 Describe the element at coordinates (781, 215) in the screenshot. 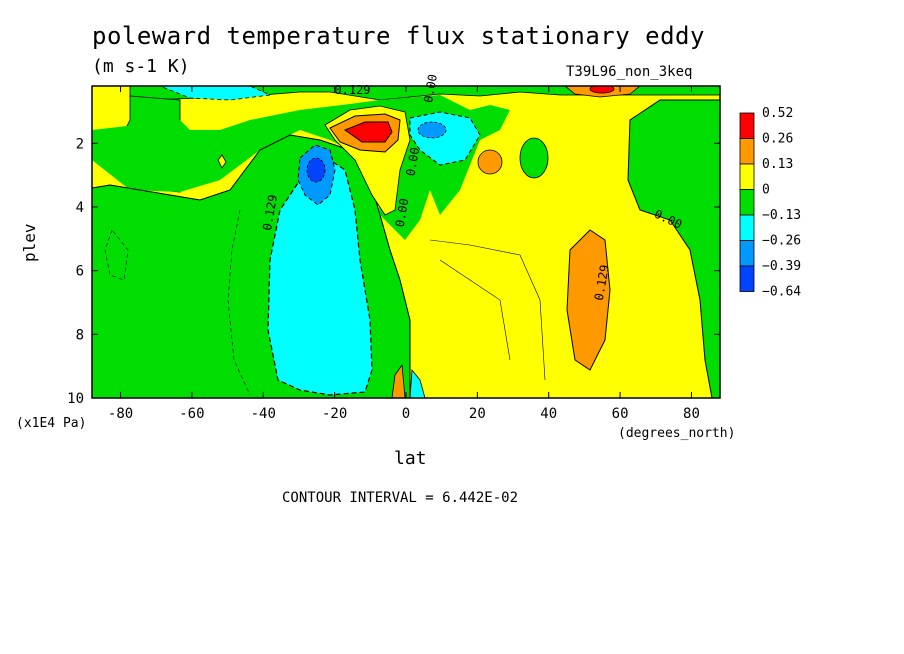

I see `legend-label: −0.13` at that location.